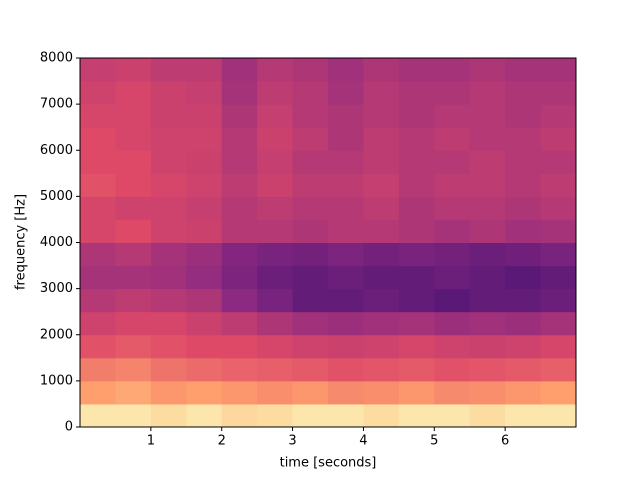 This screenshot has width=640, height=480. I want to click on x-tick-label: 1, so click(151, 441).